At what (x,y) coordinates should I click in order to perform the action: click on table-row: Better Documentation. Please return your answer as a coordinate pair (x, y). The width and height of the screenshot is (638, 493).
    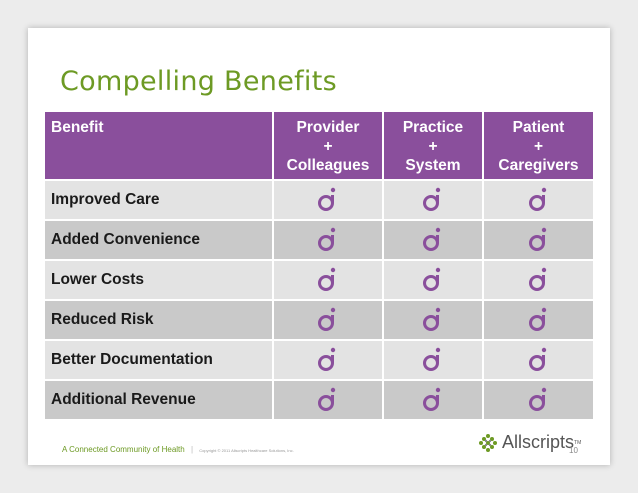
    Looking at the image, I should click on (319, 359).